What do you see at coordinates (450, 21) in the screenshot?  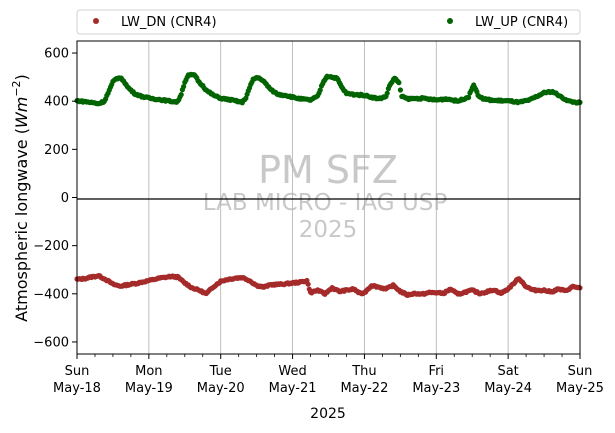 I see `legend-marker-lw-up` at bounding box center [450, 21].